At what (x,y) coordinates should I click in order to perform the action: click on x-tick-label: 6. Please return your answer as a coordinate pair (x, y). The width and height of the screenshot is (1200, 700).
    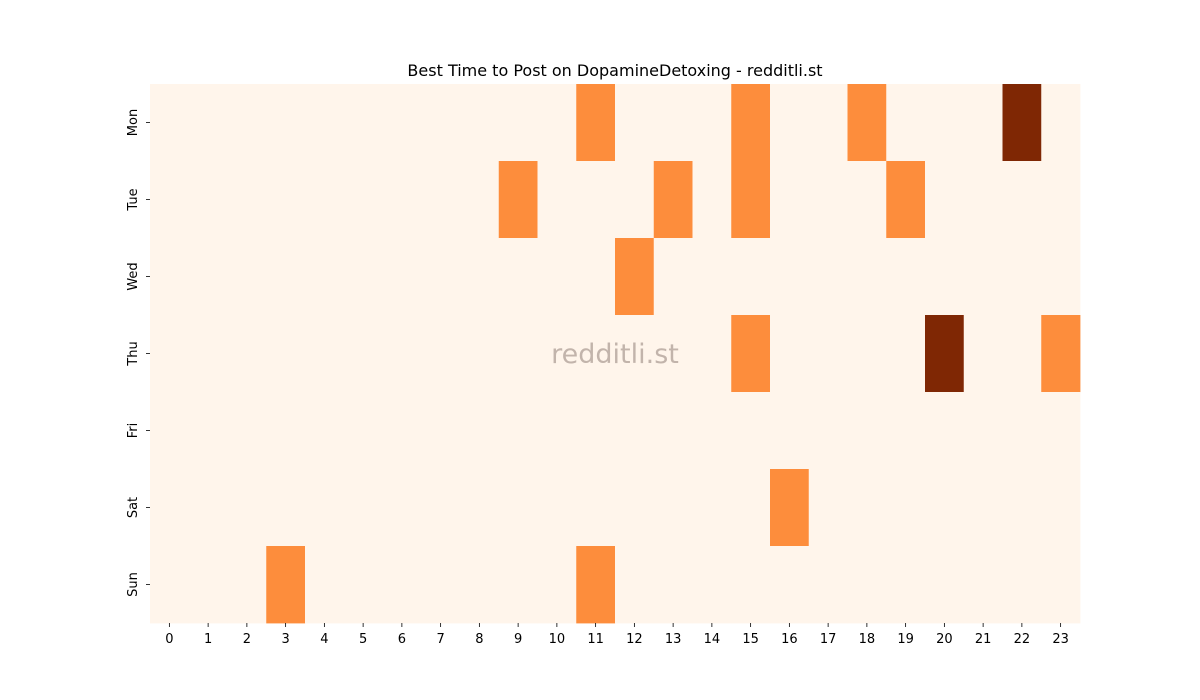
    Looking at the image, I should click on (402, 639).